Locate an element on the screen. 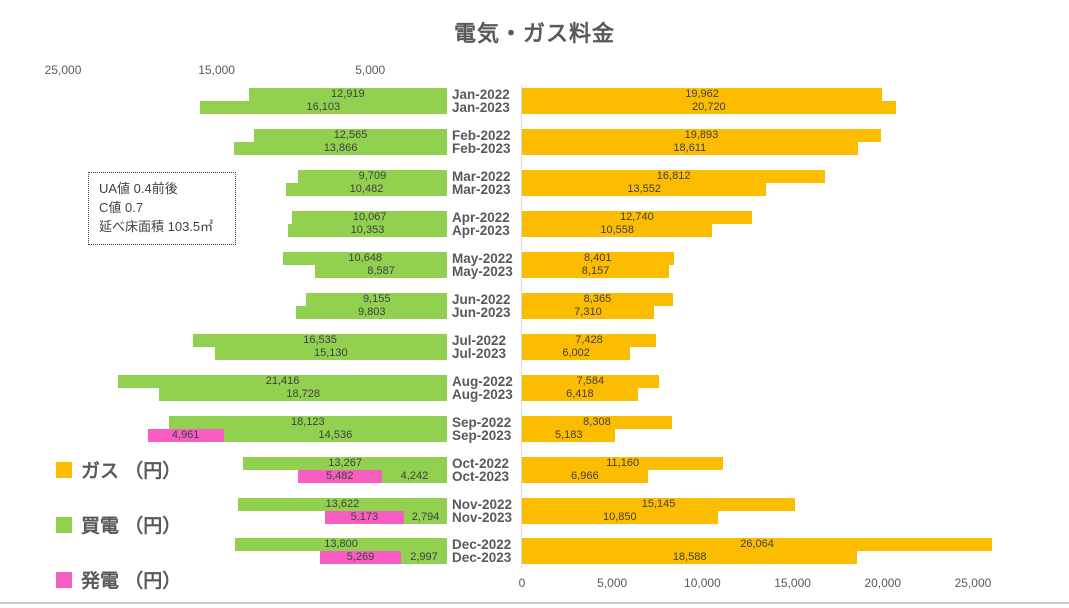  right-bar-row: 6,418 is located at coordinates (761, 394).